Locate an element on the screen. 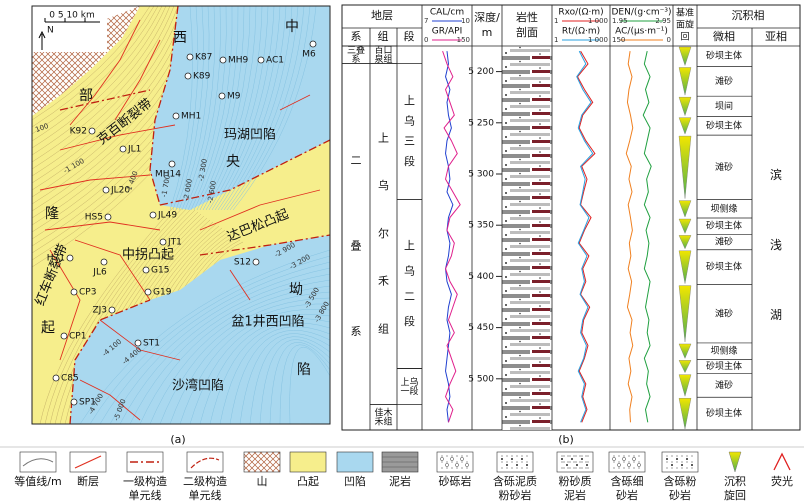  log-curve is located at coordinates (629, 237).